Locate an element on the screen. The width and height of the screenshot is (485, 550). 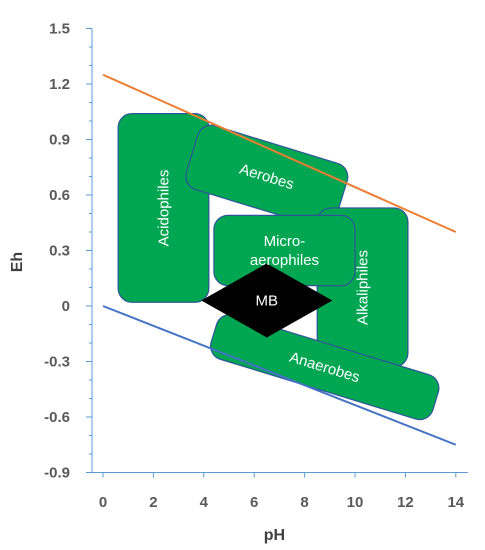
x-tick-label: 6 is located at coordinates (254, 502).